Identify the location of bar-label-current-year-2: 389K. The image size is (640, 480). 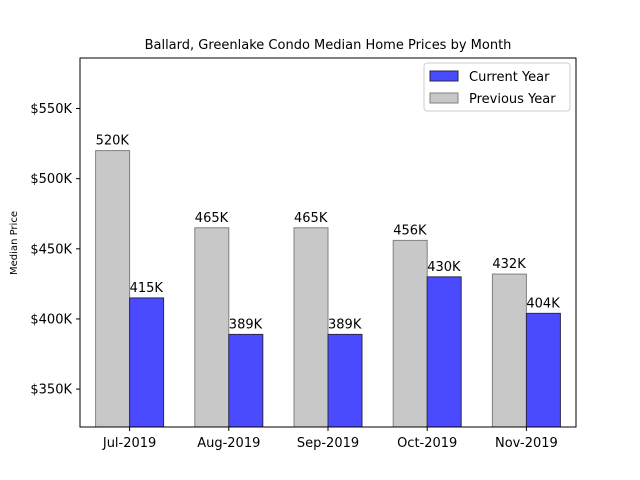
(345, 324).